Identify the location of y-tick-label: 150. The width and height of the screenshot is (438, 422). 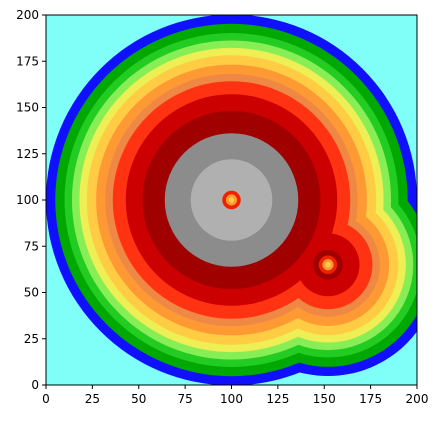
(27, 108).